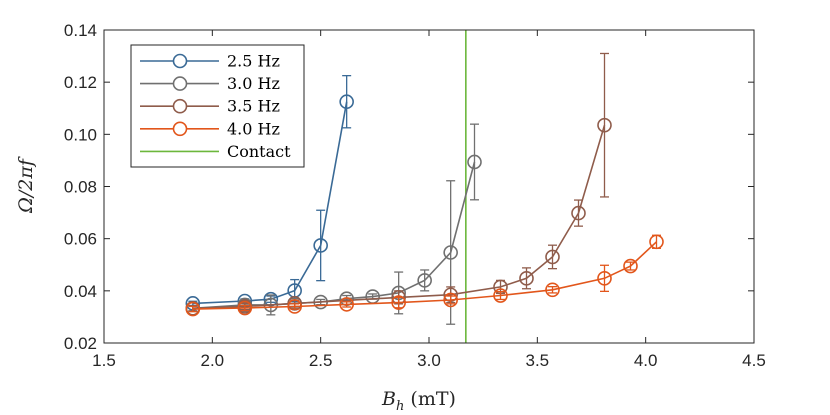 The height and width of the screenshot is (415, 830). I want to click on y-tick-label: 0.14, so click(80, 30).